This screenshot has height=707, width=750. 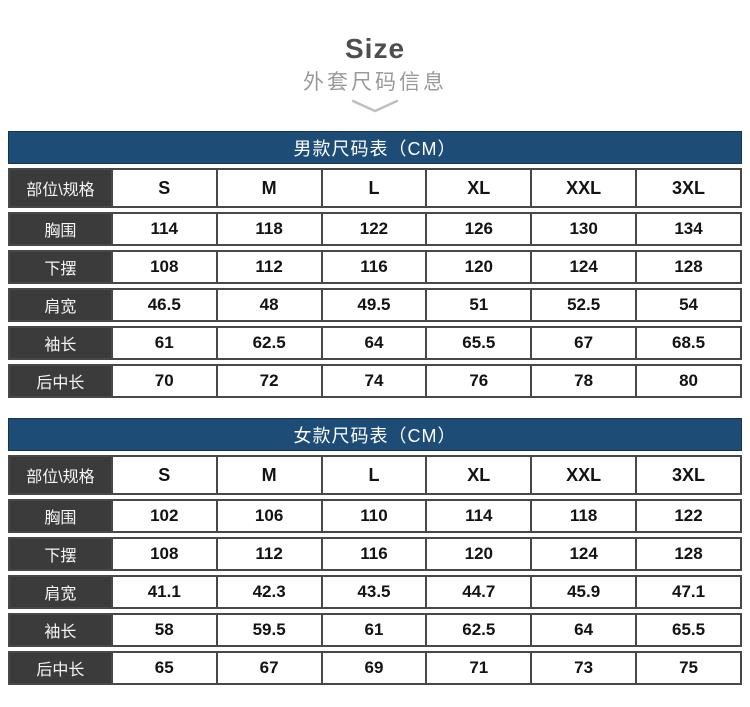 I want to click on value-cell: 45.9, so click(x=585, y=592).